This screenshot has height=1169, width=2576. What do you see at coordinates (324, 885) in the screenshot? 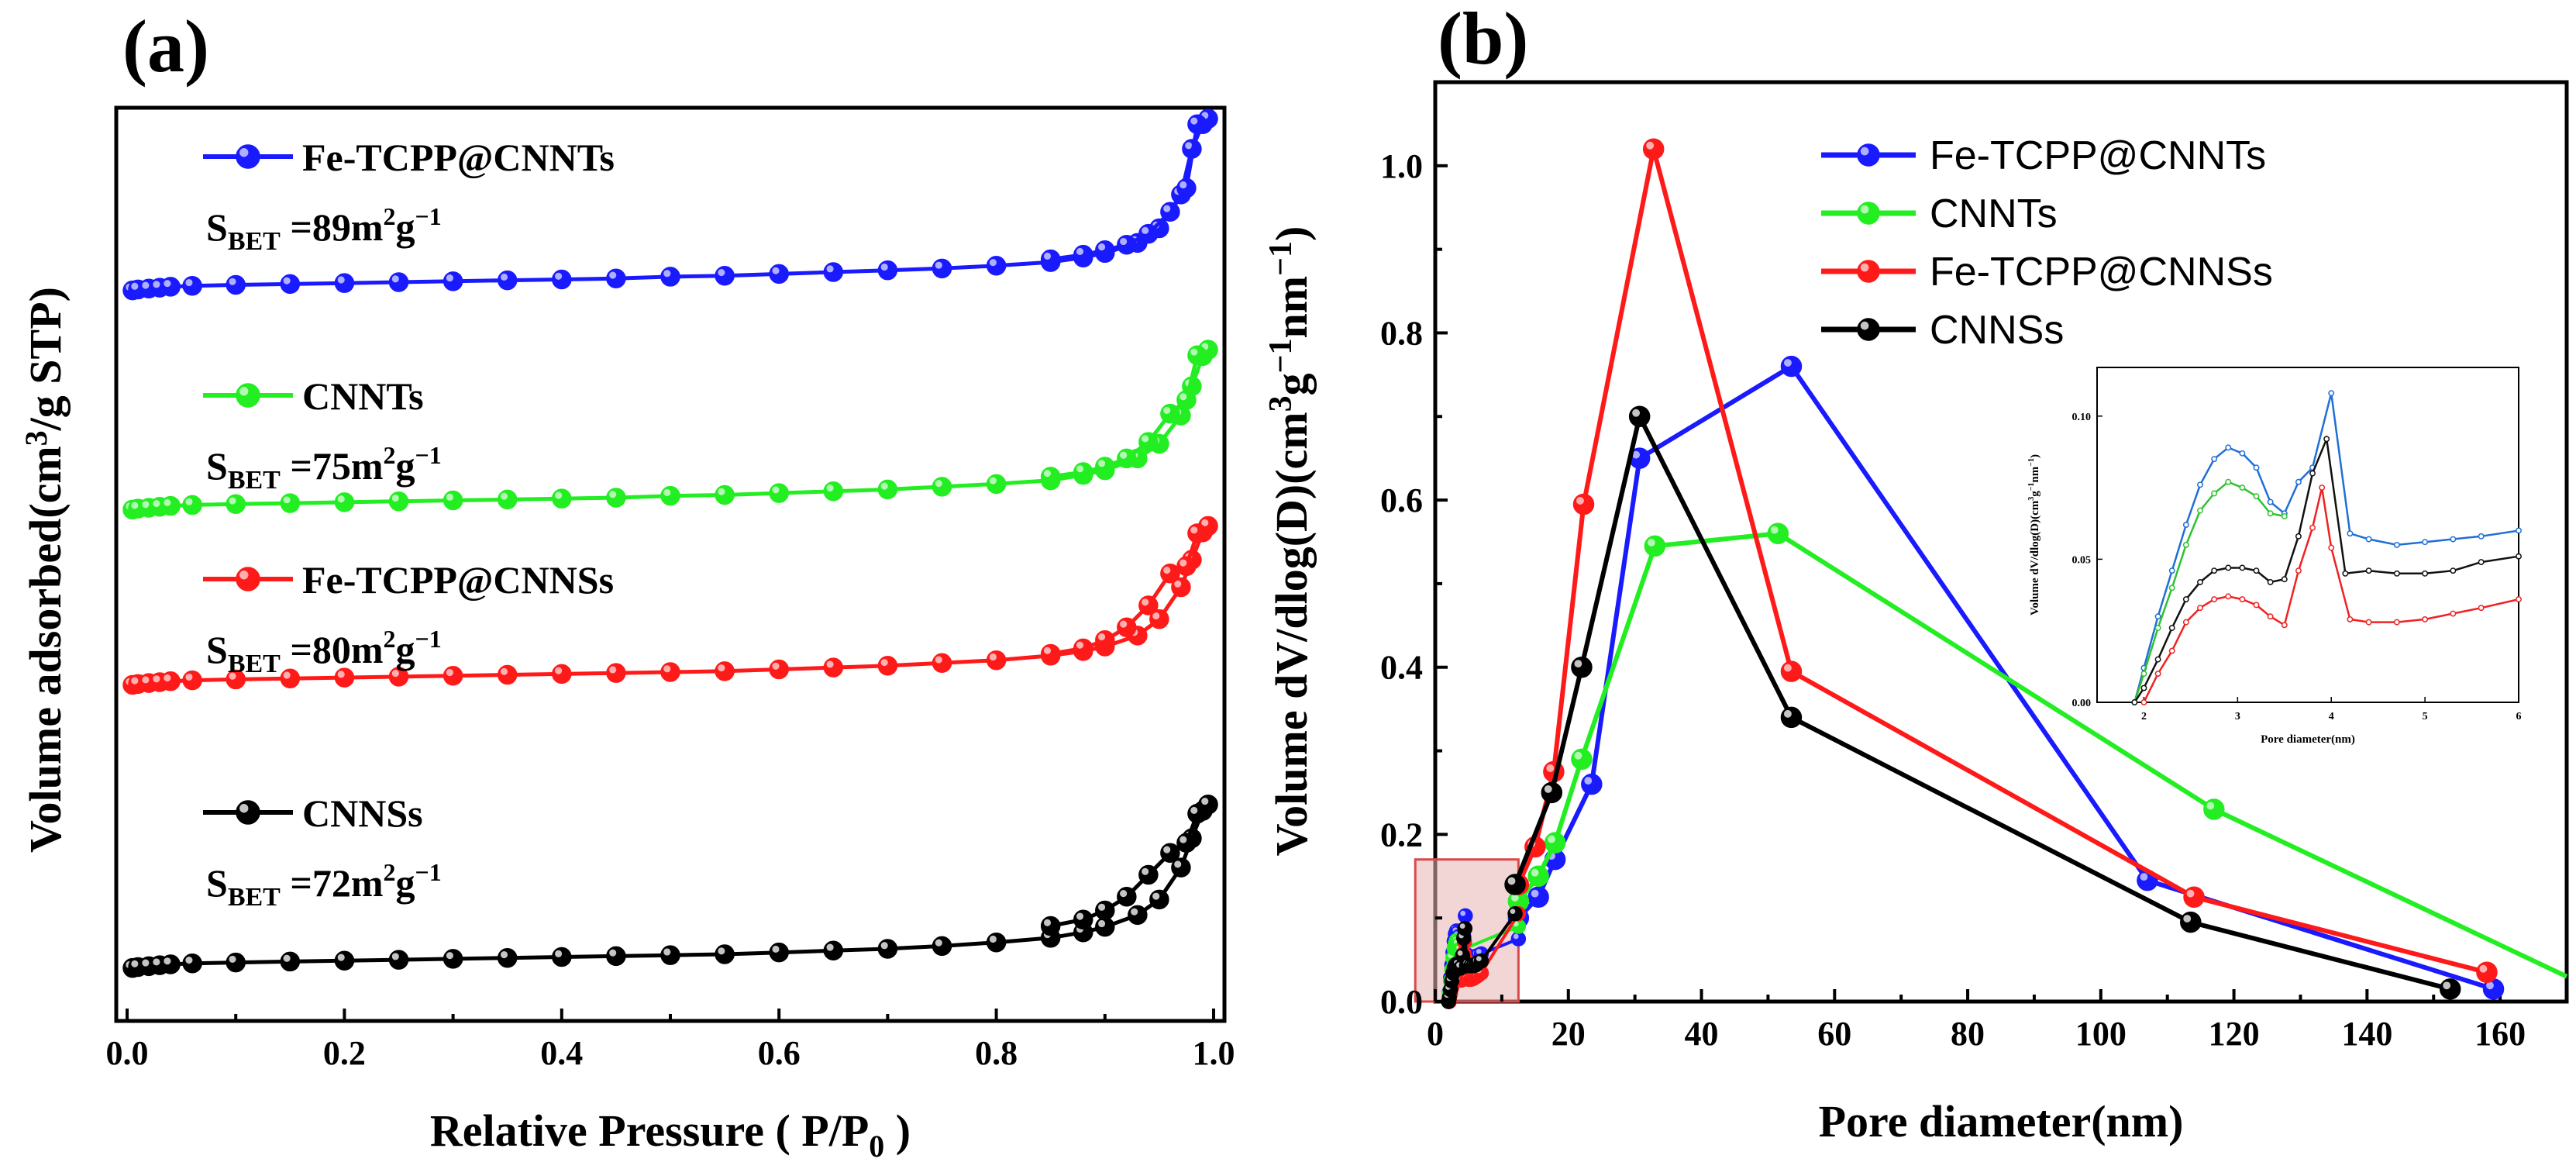
I see `legend-a-sbet: SBET =72m2g−1` at bounding box center [324, 885].